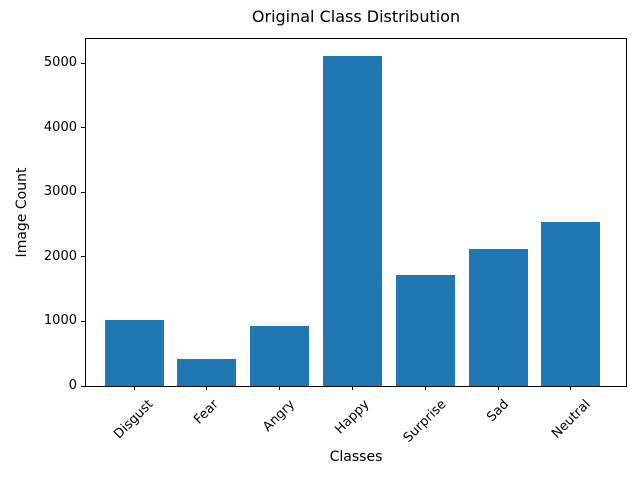  What do you see at coordinates (498, 411) in the screenshot?
I see `x-tick-label: Sad` at bounding box center [498, 411].